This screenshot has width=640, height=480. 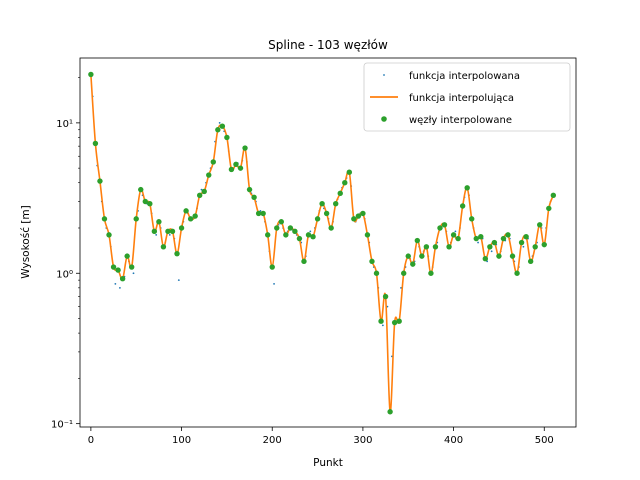 What do you see at coordinates (460, 120) in the screenshot?
I see `legend-label-nodes: węzły interpolowane` at bounding box center [460, 120].